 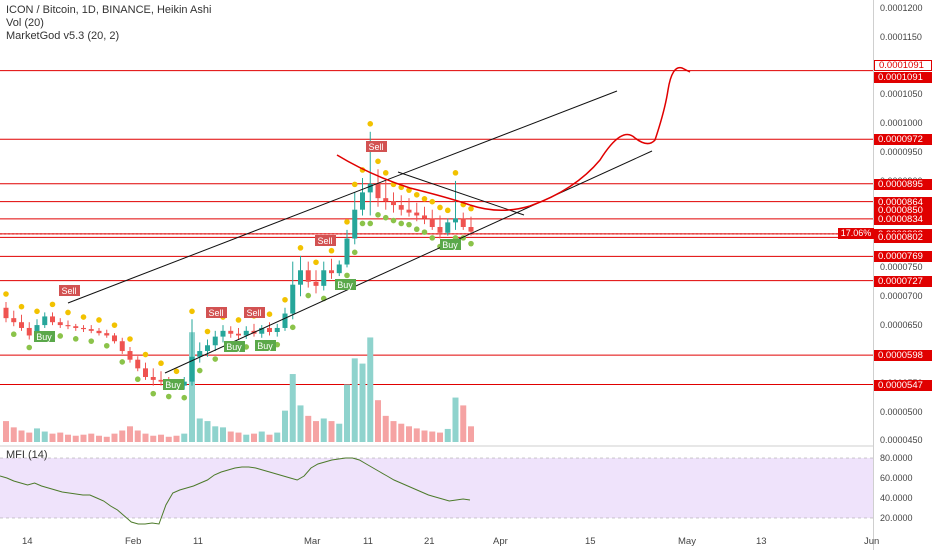 What do you see at coordinates (403, 180) in the screenshot?
I see `red-trend-curve` at bounding box center [403, 180].